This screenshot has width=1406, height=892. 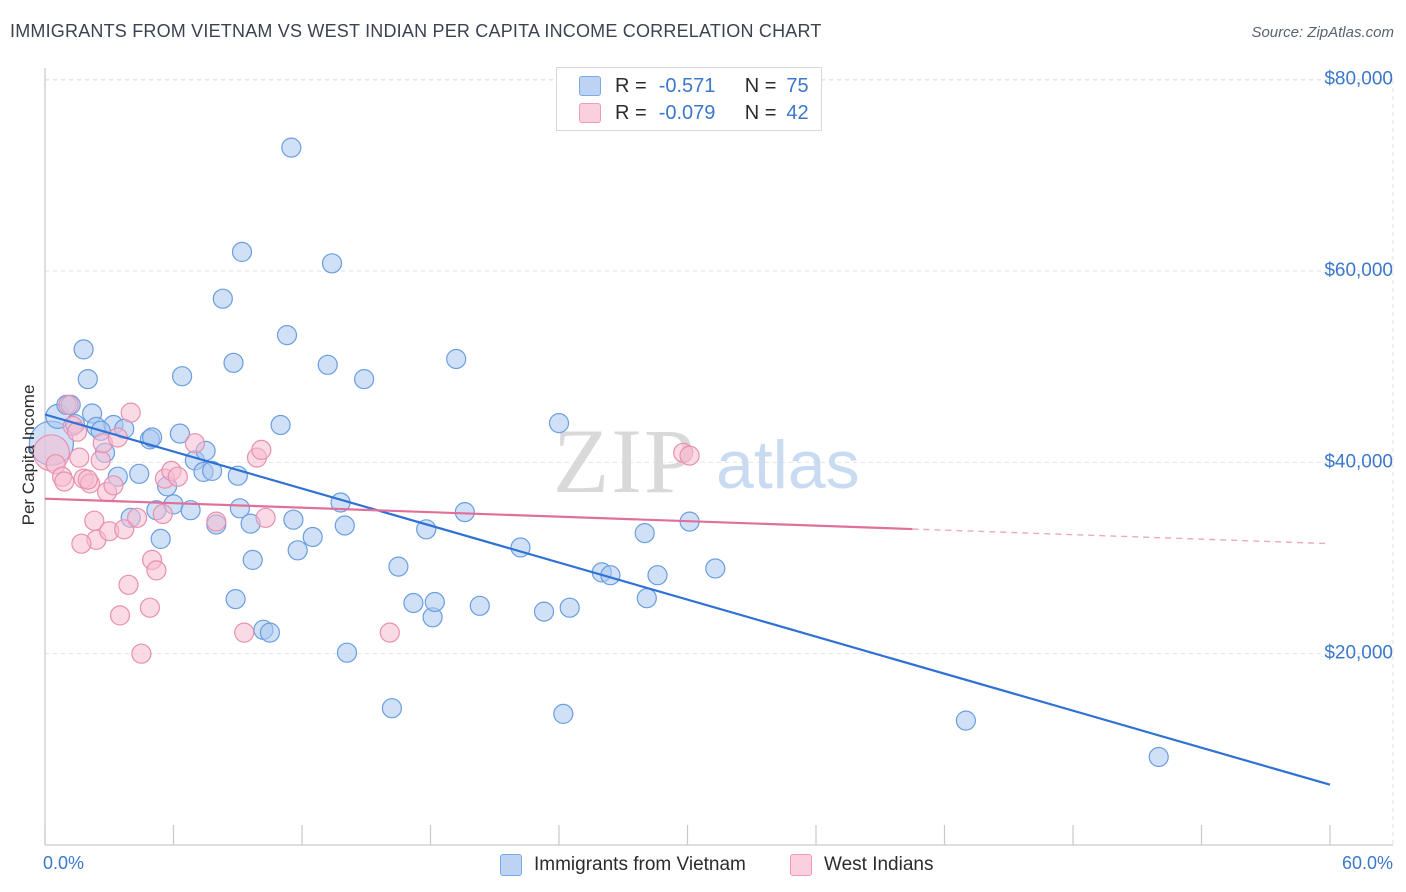 What do you see at coordinates (478, 514) in the screenshot?
I see `trend-line-westindian` at bounding box center [478, 514].